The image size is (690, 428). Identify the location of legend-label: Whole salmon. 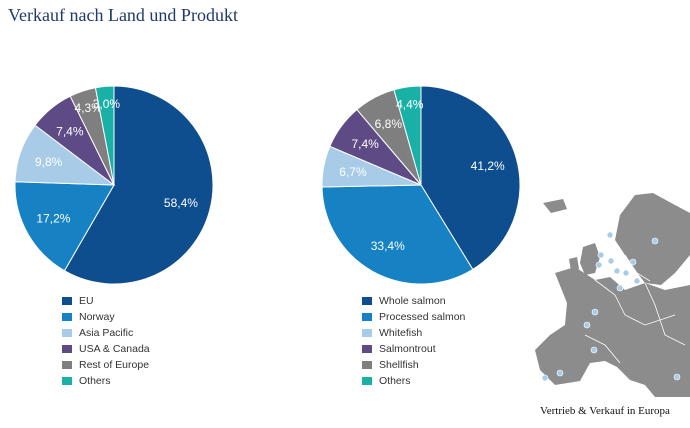
(412, 301).